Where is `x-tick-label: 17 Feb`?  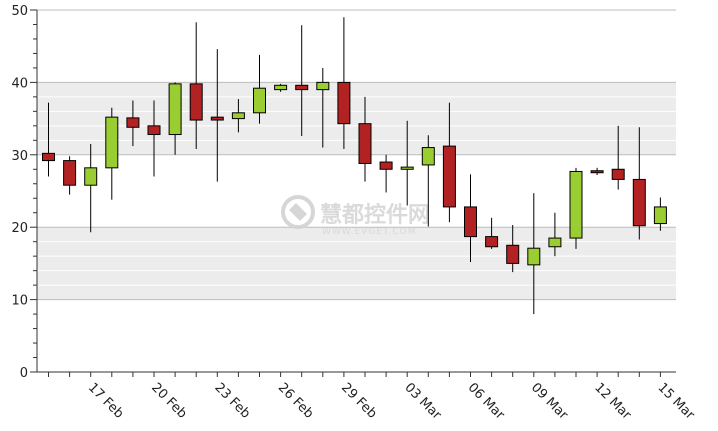
x-tick-label: 17 Feb is located at coordinates (106, 401).